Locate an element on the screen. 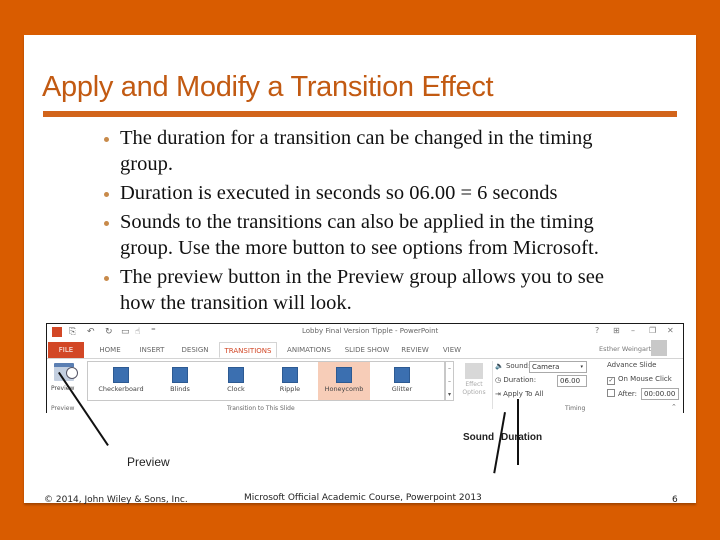 The height and width of the screenshot is (540, 720). transition-ripple: Ripple is located at coordinates (290, 381).